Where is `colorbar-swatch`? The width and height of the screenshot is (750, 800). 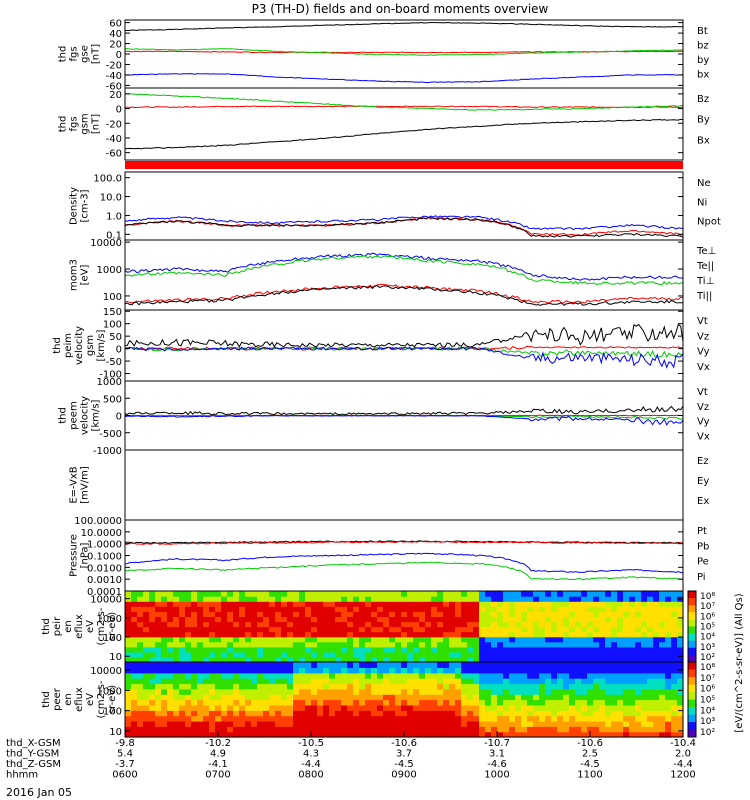 colorbar-swatch is located at coordinates (692, 696).